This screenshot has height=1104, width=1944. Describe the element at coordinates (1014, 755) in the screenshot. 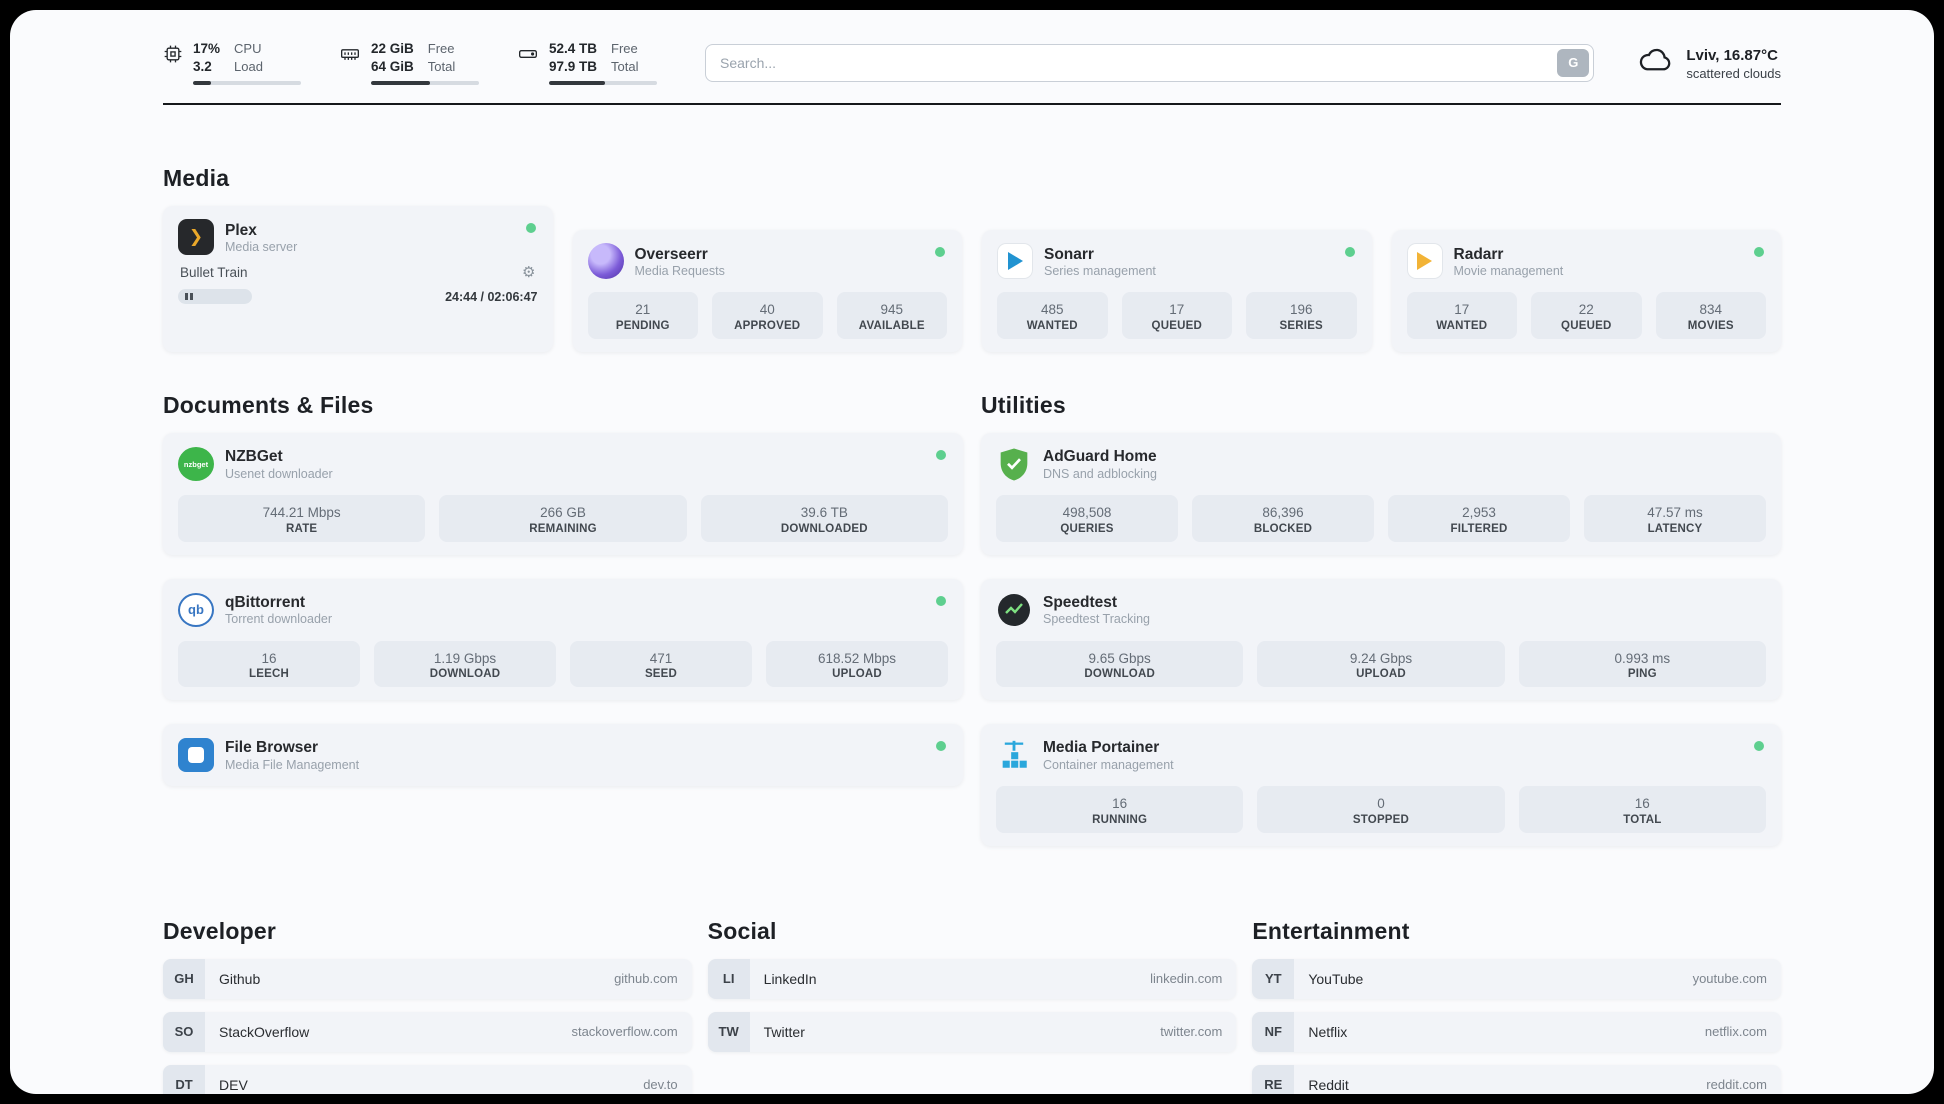

I see `portainer-icon` at that location.